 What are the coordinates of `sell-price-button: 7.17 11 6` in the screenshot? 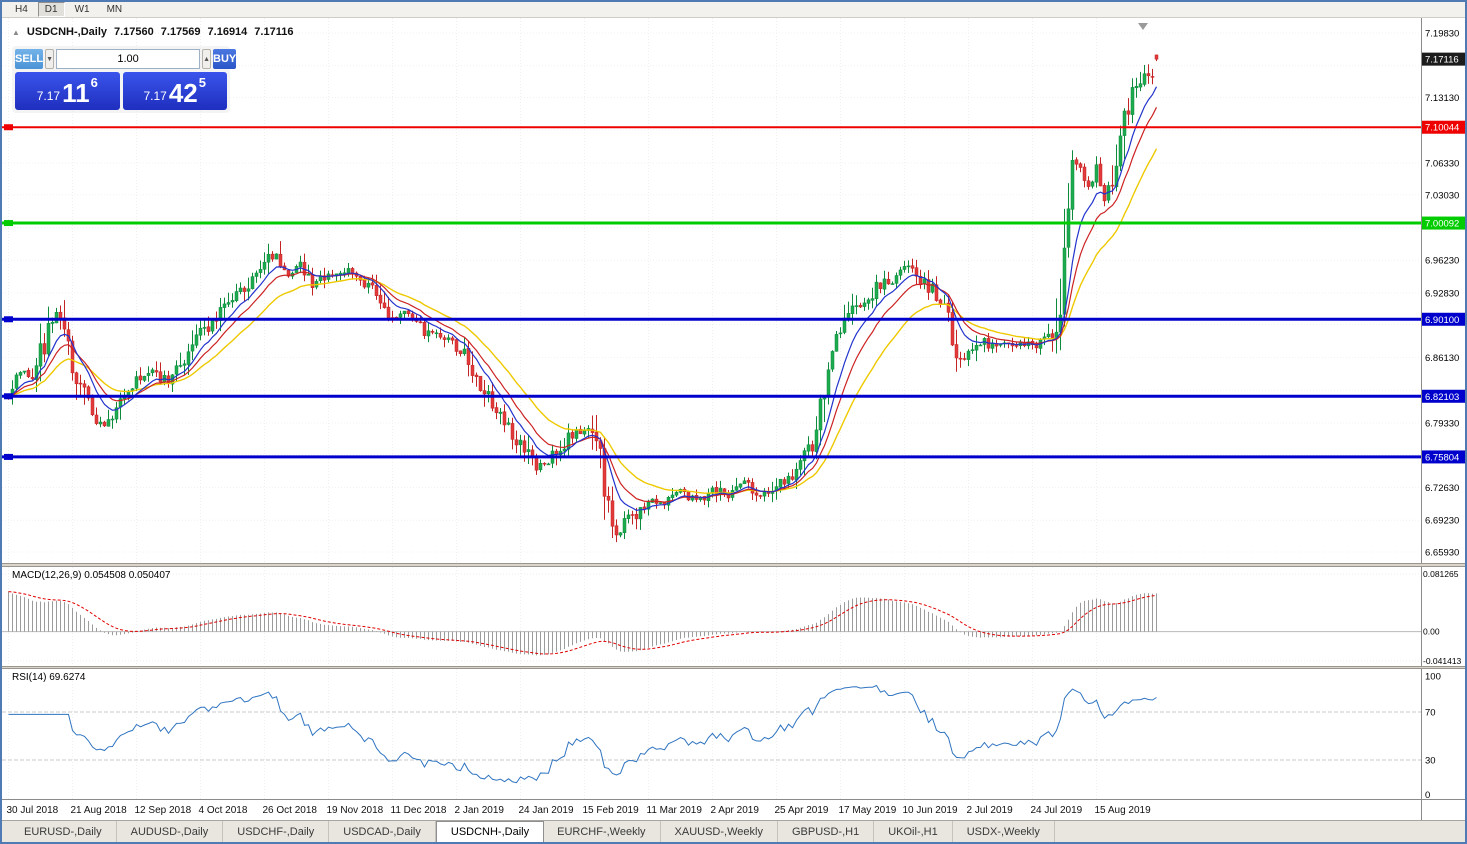 It's located at (67, 91).